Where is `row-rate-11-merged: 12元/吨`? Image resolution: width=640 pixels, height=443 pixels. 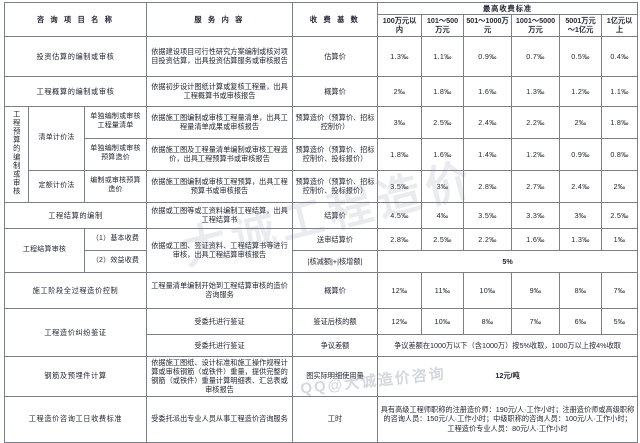 row-rate-11-merged: 12元/吨 is located at coordinates (507, 376).